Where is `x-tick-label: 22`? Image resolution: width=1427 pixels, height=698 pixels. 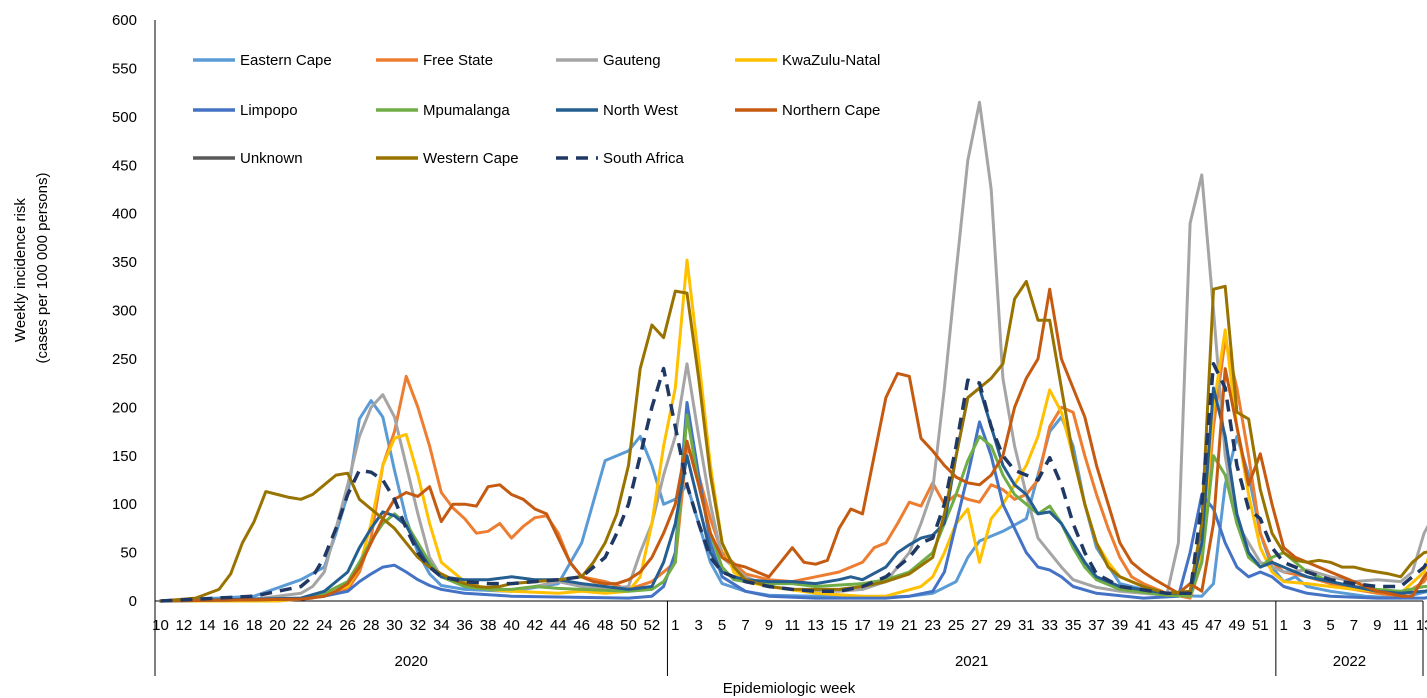
x-tick-label: 22 is located at coordinates (301, 625).